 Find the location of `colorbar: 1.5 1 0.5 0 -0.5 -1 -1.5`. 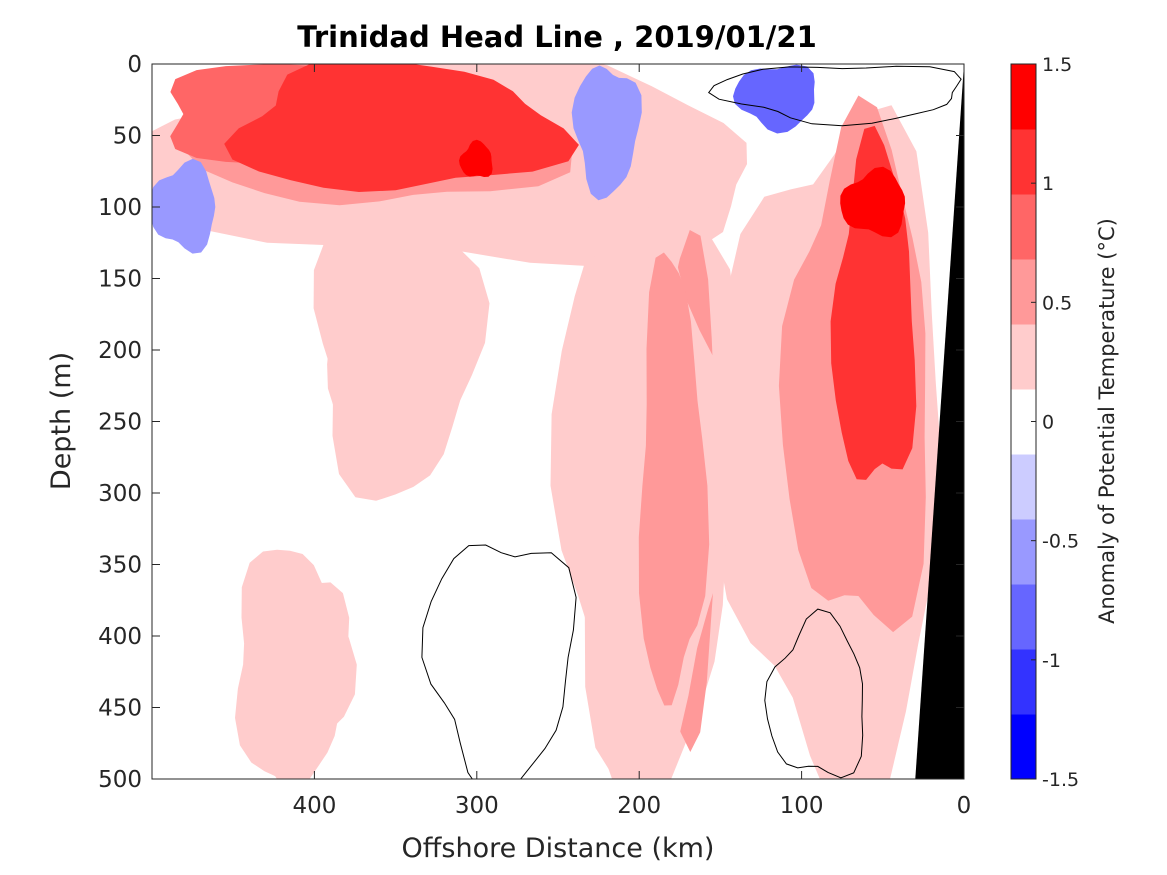

colorbar: 1.5 1 0.5 0 -0.5 -1 -1.5 is located at coordinates (1044, 422).